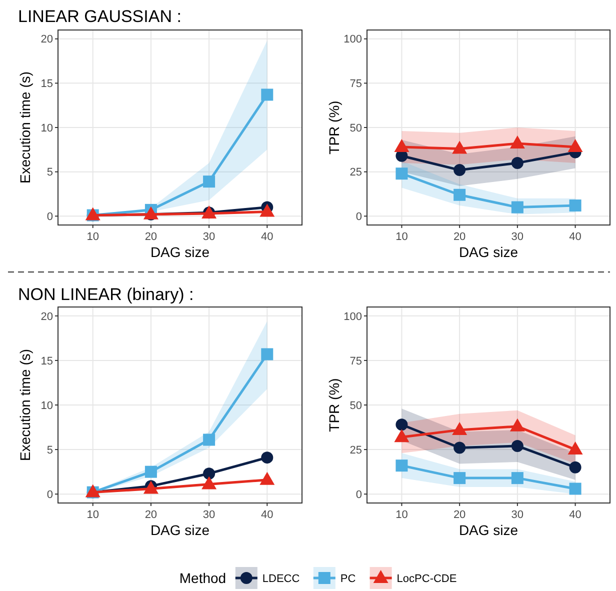 The width and height of the screenshot is (616, 591). Describe the element at coordinates (348, 578) in the screenshot. I see `legend-label: PC` at that location.